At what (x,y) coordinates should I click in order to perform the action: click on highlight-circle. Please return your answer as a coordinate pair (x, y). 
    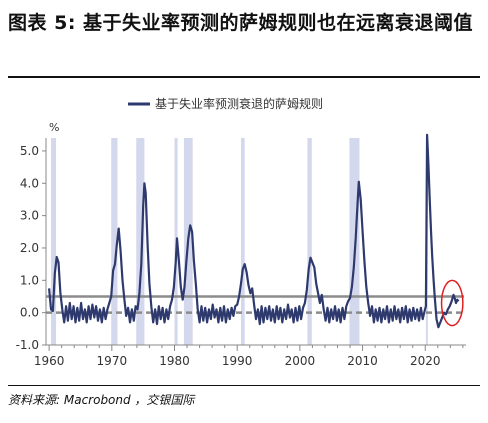
    Looking at the image, I should click on (452, 303).